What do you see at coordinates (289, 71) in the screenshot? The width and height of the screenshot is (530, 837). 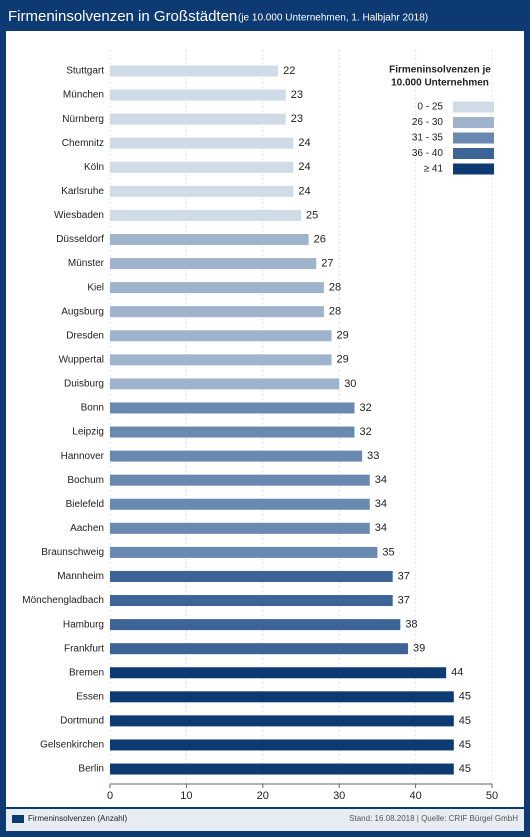 I see `value-label: 22` at bounding box center [289, 71].